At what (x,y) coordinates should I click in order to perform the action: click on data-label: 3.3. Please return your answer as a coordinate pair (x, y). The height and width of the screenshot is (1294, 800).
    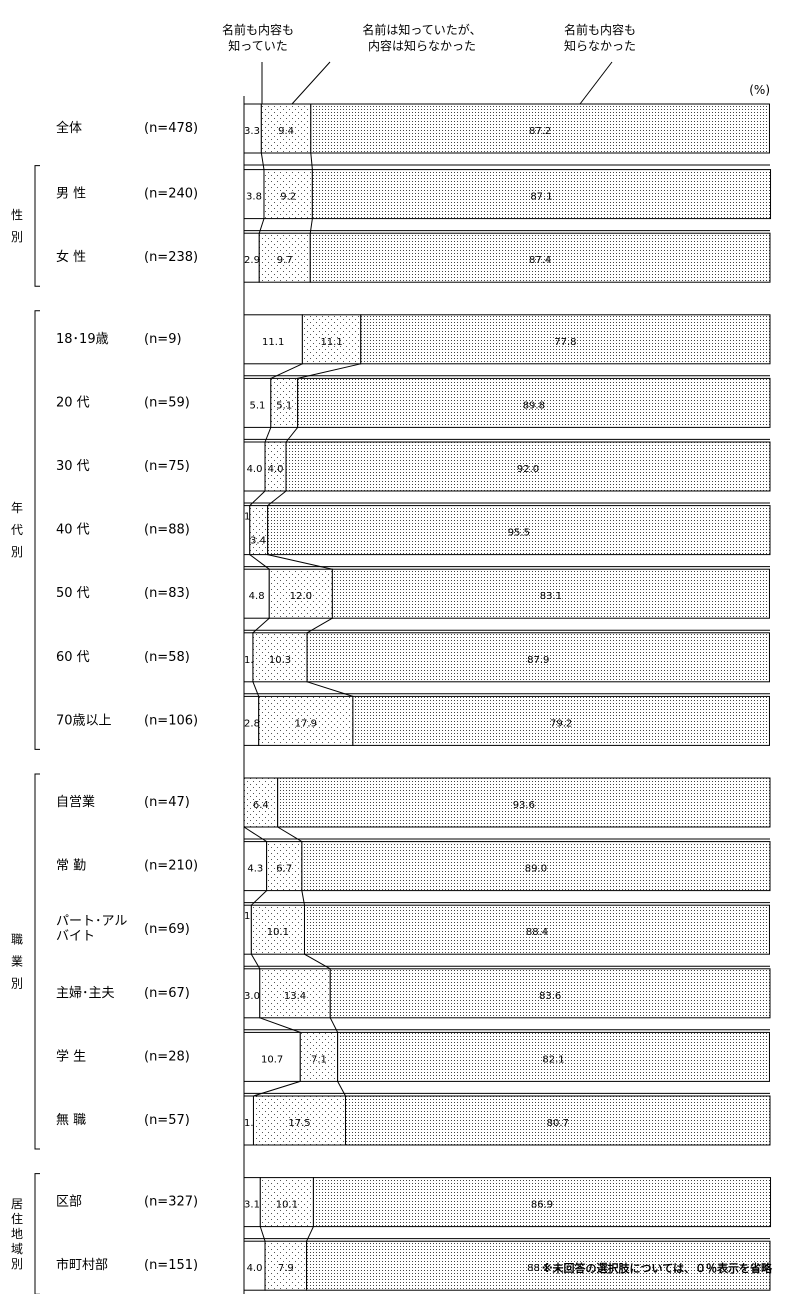
    Looking at the image, I should click on (252, 131).